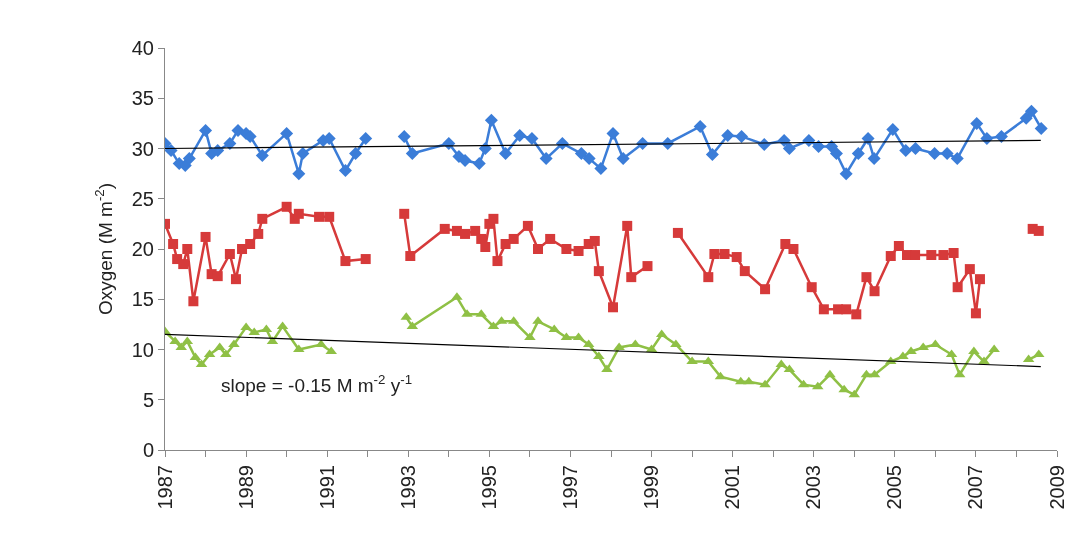 The height and width of the screenshot is (556, 1080). What do you see at coordinates (326, 487) in the screenshot?
I see `x-tick-label: 1991` at bounding box center [326, 487].